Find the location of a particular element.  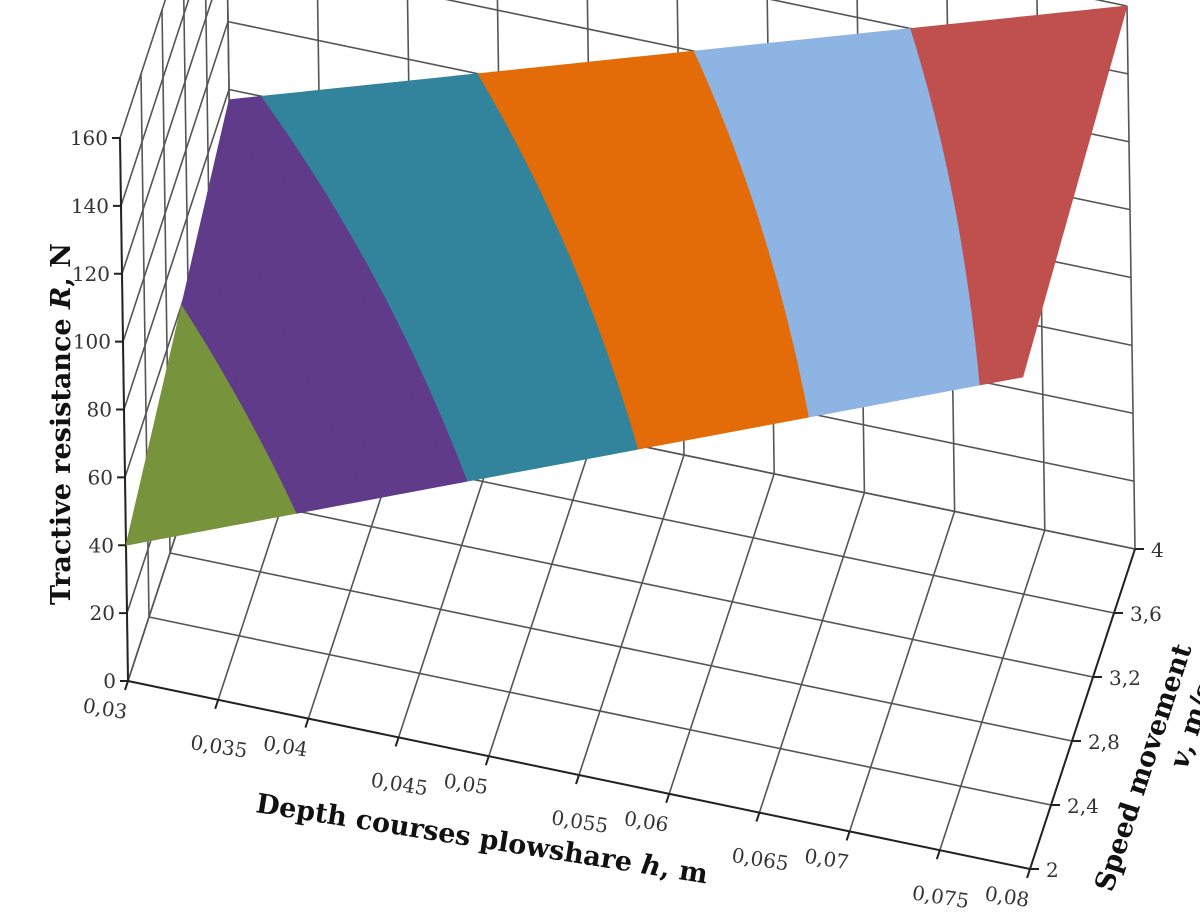

y-tick-label: 3,2 is located at coordinates (1125, 678).